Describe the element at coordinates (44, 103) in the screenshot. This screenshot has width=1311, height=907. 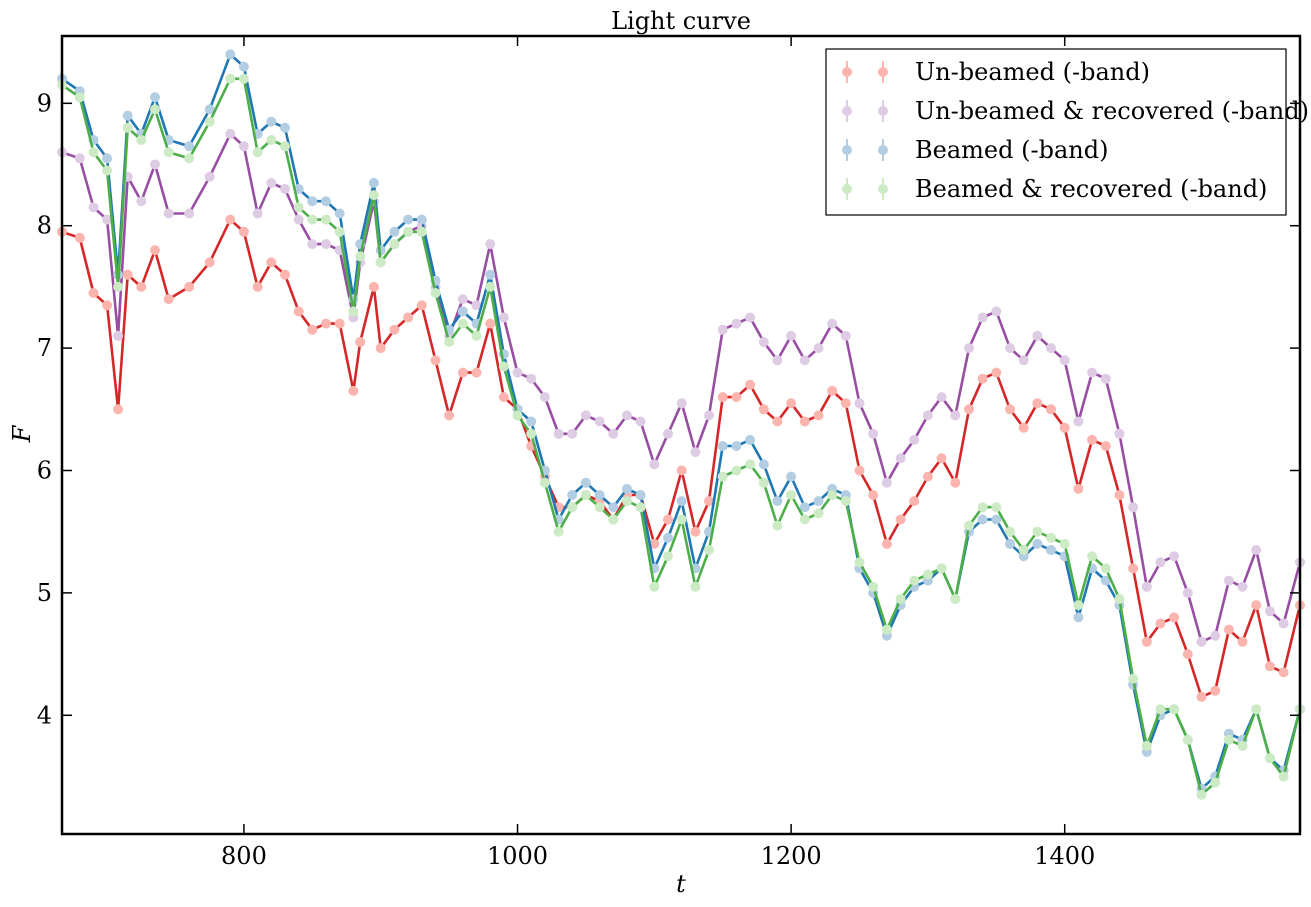
I see `y-tick-label: 9` at that location.